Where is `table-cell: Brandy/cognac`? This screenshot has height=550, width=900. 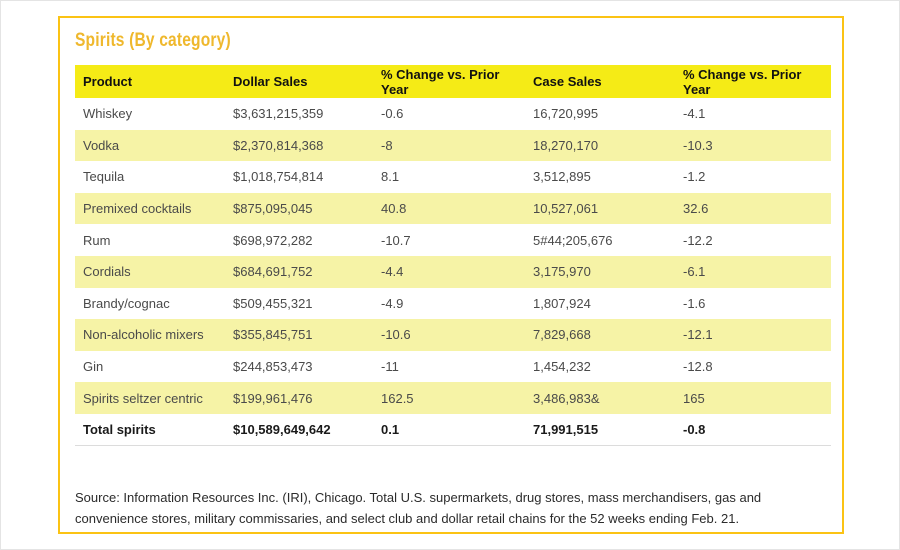 table-cell: Brandy/cognac is located at coordinates (150, 303).